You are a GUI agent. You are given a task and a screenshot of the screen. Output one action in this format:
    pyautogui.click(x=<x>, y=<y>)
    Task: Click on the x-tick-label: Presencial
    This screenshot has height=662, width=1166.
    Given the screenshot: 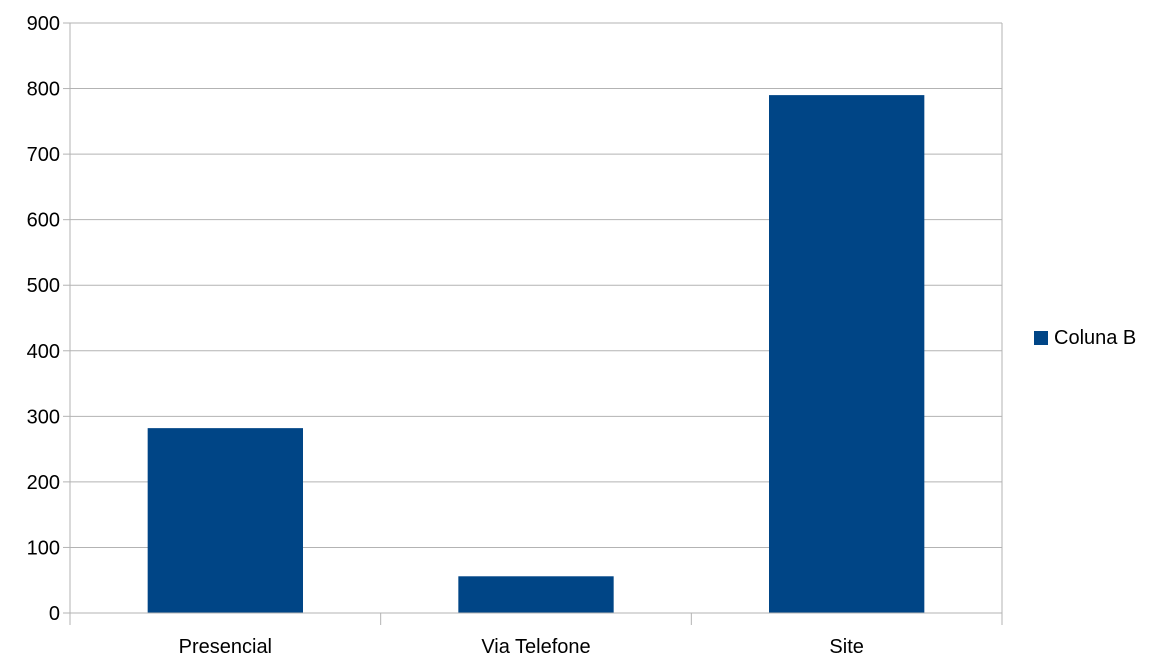 What is the action you would take?
    pyautogui.click(x=225, y=646)
    